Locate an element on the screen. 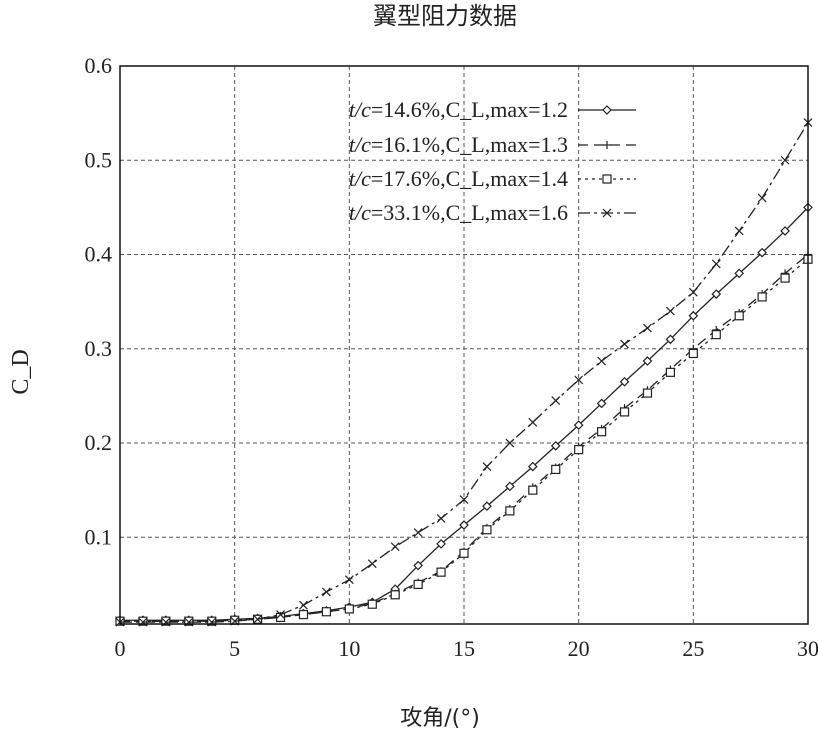  x-tick-label: 15 is located at coordinates (464, 648).